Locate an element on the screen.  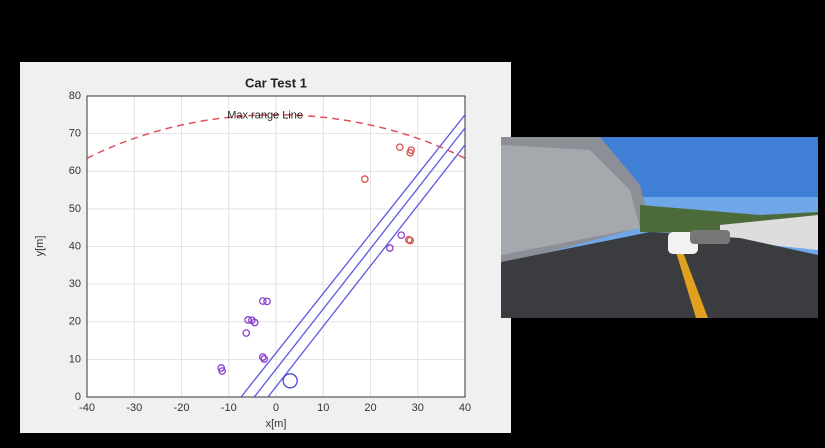
y-tick-label: 30 is located at coordinates (75, 284).